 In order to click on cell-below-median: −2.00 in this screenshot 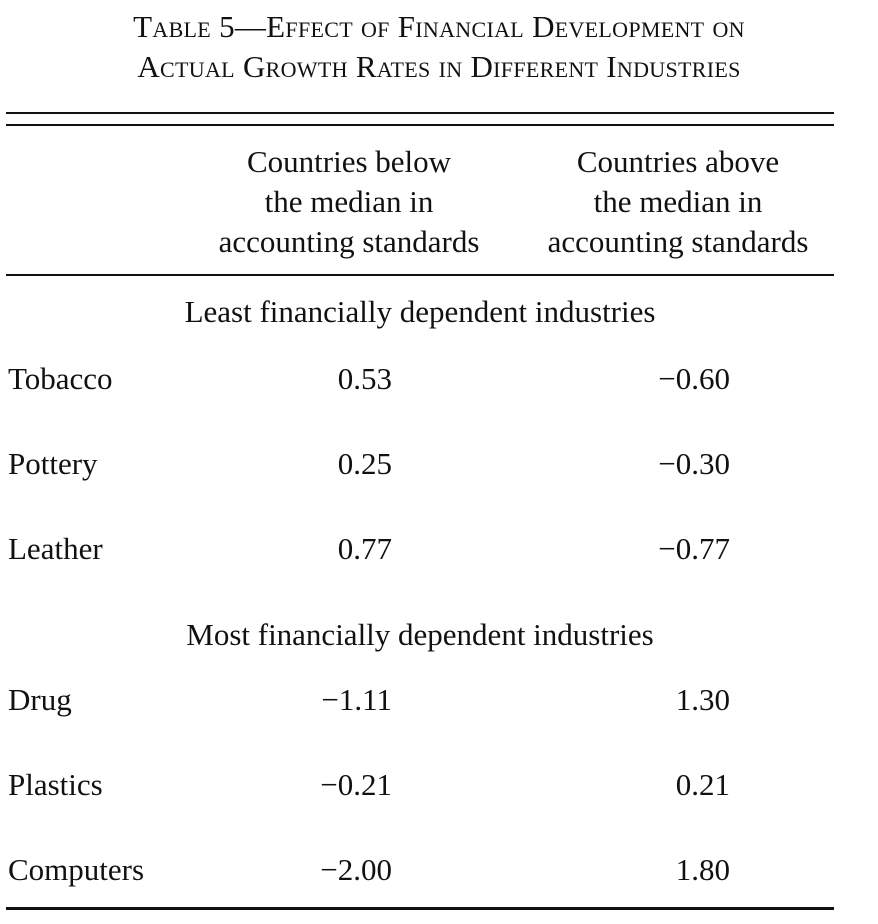, I will do `click(356, 869)`.